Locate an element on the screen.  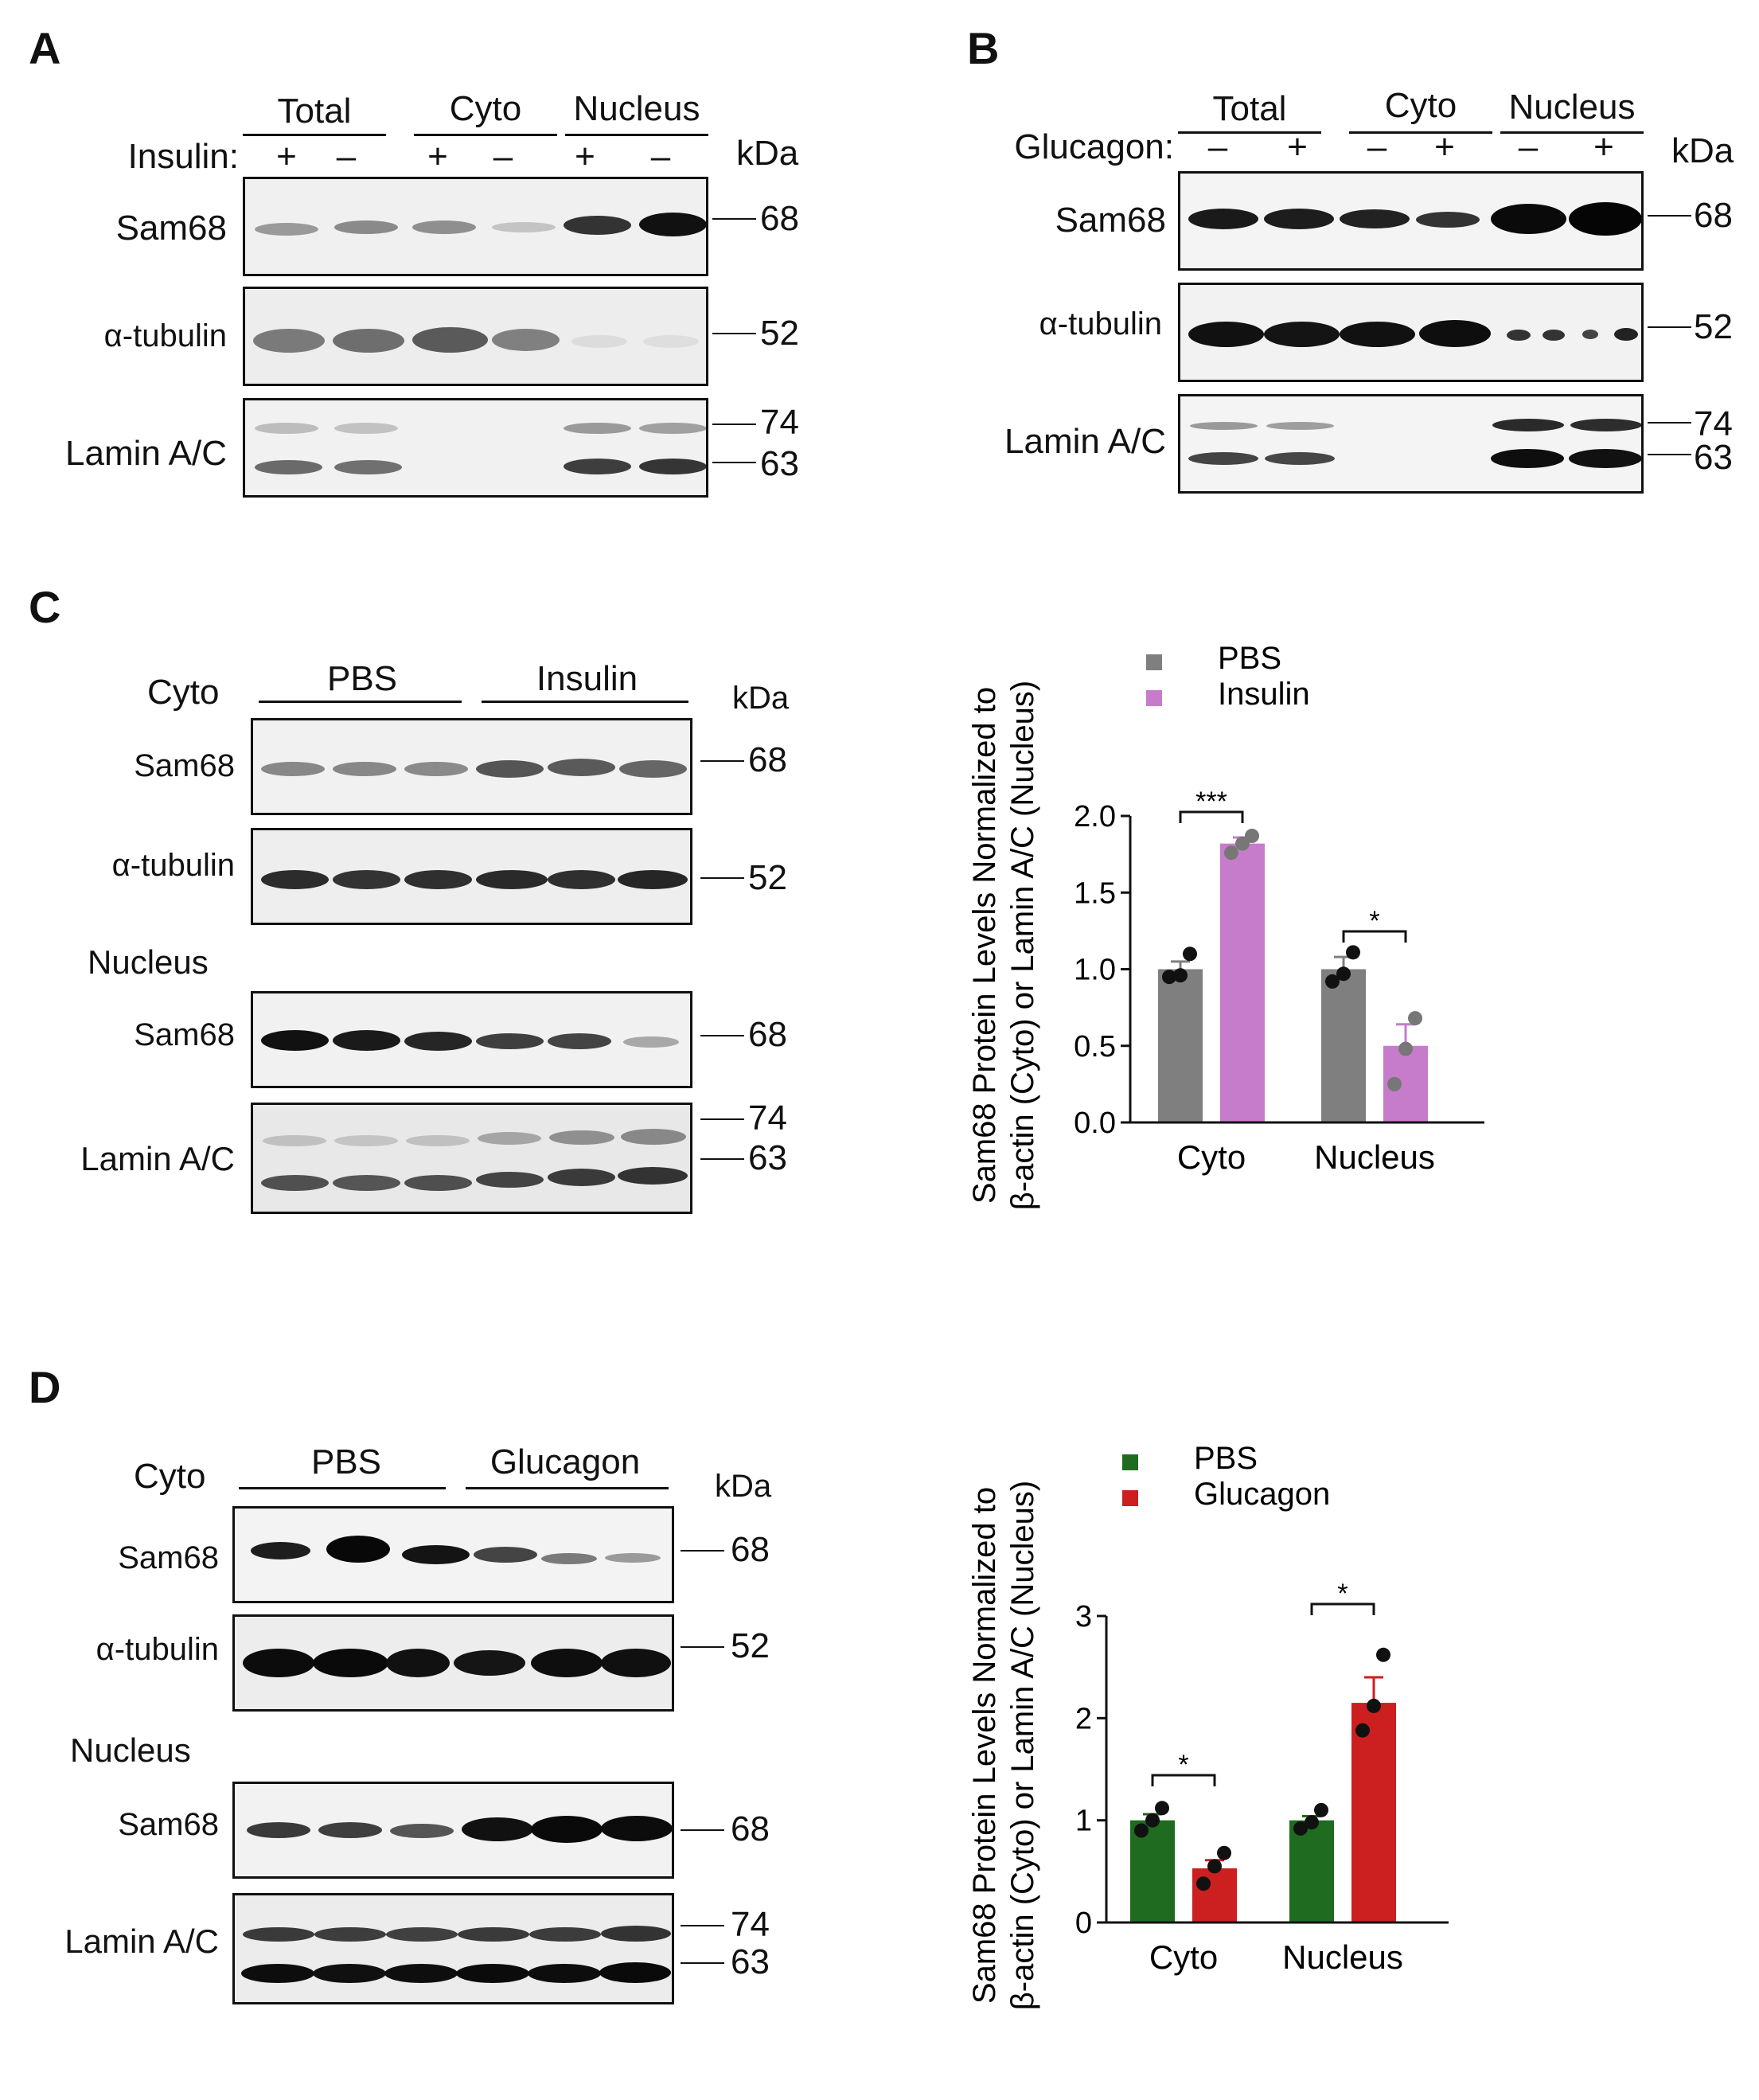
blot-b-tubulin is located at coordinates (1411, 332).